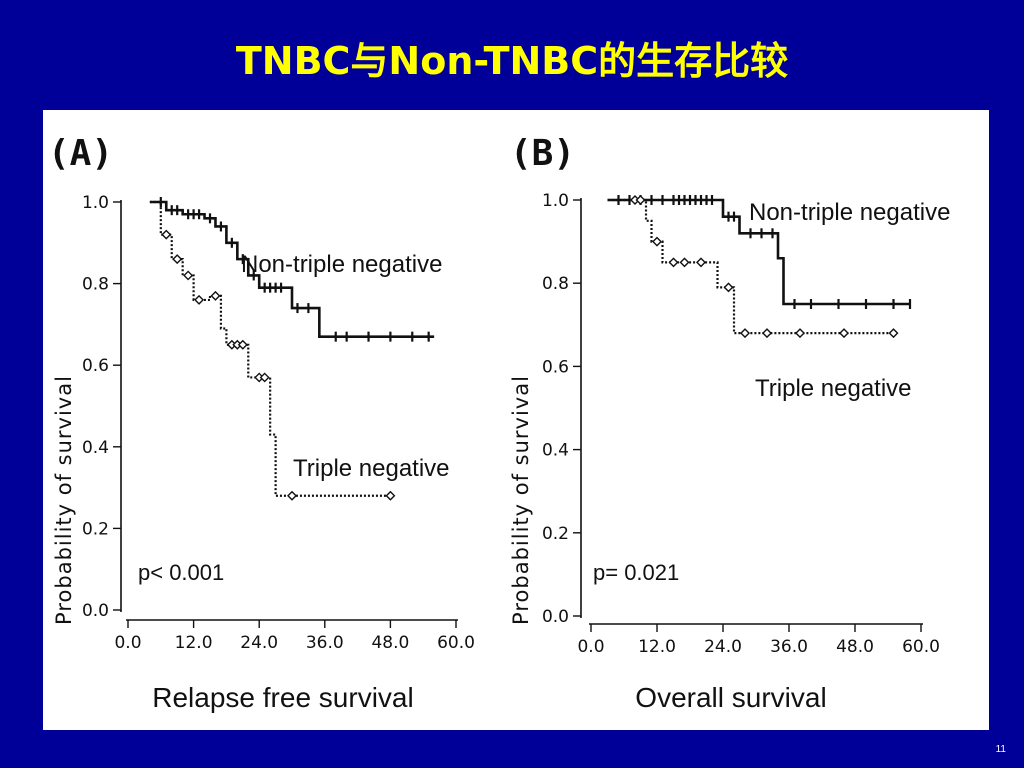 This screenshot has width=1024, height=768. I want to click on panel-a-x-axis-label: Relapse free survival, so click(282, 697).